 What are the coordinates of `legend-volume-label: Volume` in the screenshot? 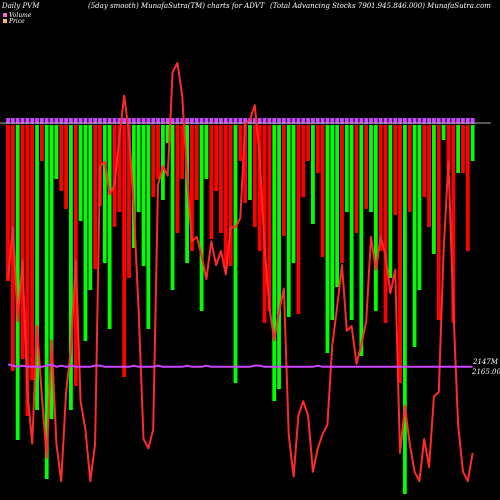 It's located at (20, 15).